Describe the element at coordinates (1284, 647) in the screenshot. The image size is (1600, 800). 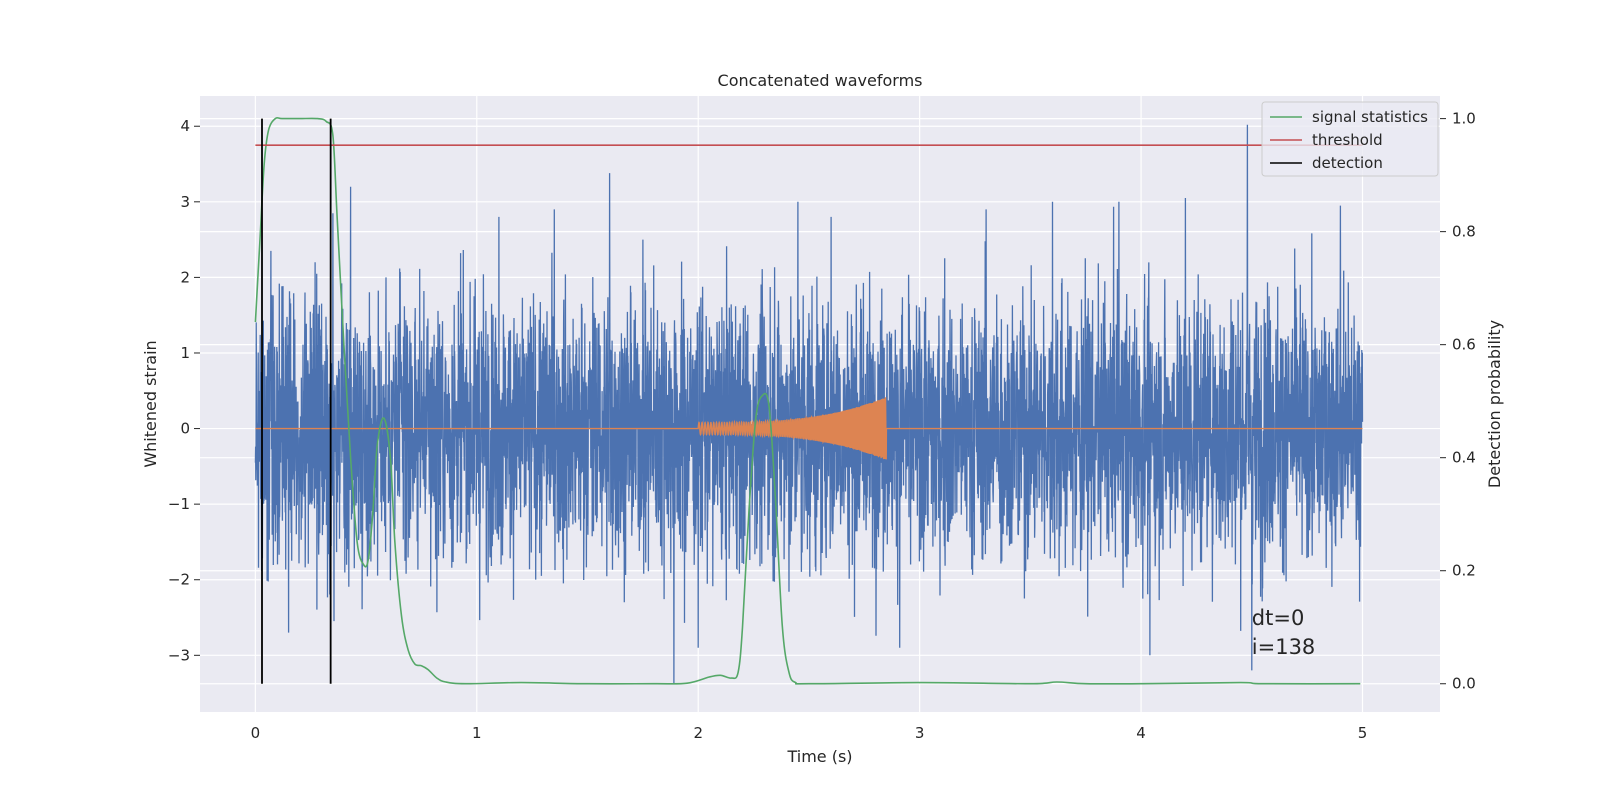
I see `annotation-index: i=138` at that location.